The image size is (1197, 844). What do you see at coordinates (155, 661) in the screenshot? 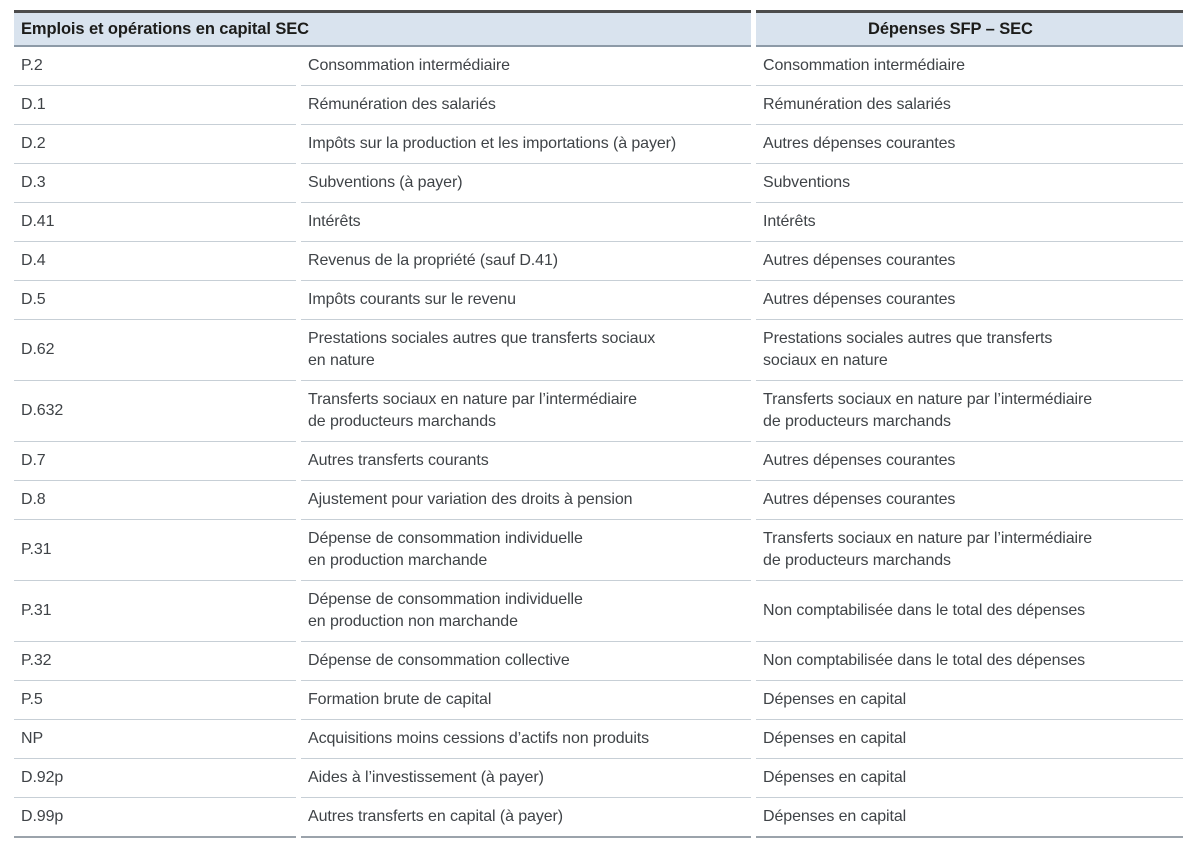
I see `cell-sec-code: P.32` at bounding box center [155, 661].